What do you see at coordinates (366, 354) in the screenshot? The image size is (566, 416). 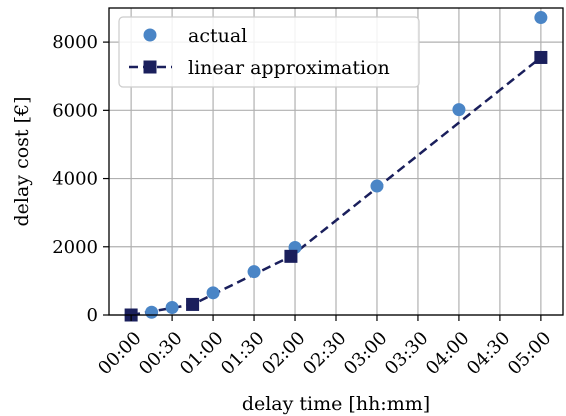 I see `x-tick-label: 03:00` at bounding box center [366, 354].